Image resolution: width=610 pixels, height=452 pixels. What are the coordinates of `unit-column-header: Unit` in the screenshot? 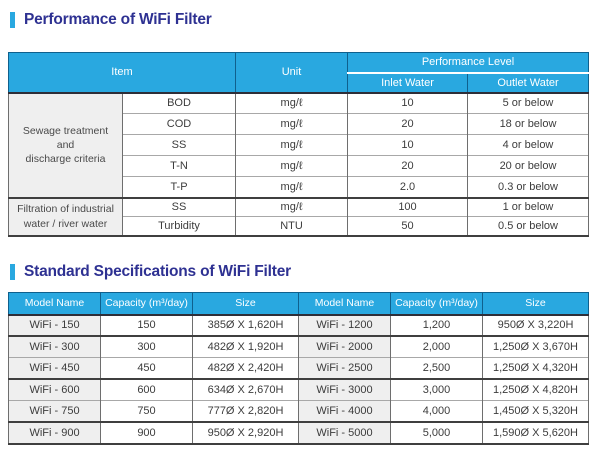 It's located at (291, 72).